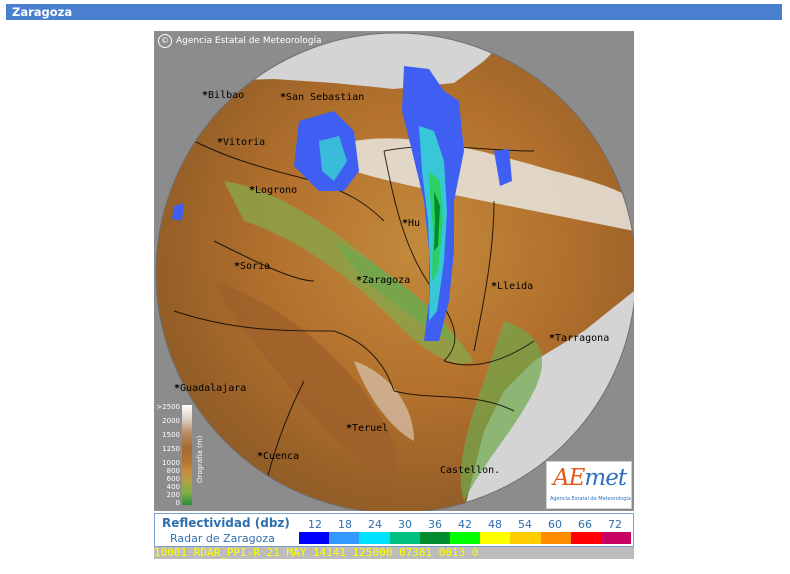 The width and height of the screenshot is (790, 574). I want to click on city-label: *Hu, so click(411, 223).